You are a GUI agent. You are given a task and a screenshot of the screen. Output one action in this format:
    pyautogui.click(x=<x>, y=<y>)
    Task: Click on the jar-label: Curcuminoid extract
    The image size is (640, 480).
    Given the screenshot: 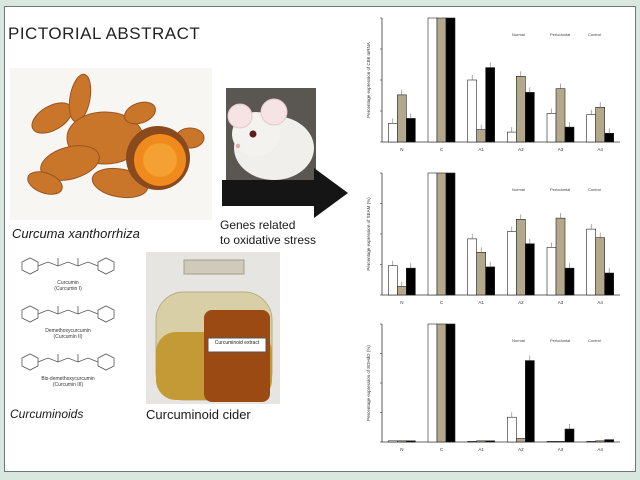 What is the action you would take?
    pyautogui.click(x=237, y=343)
    